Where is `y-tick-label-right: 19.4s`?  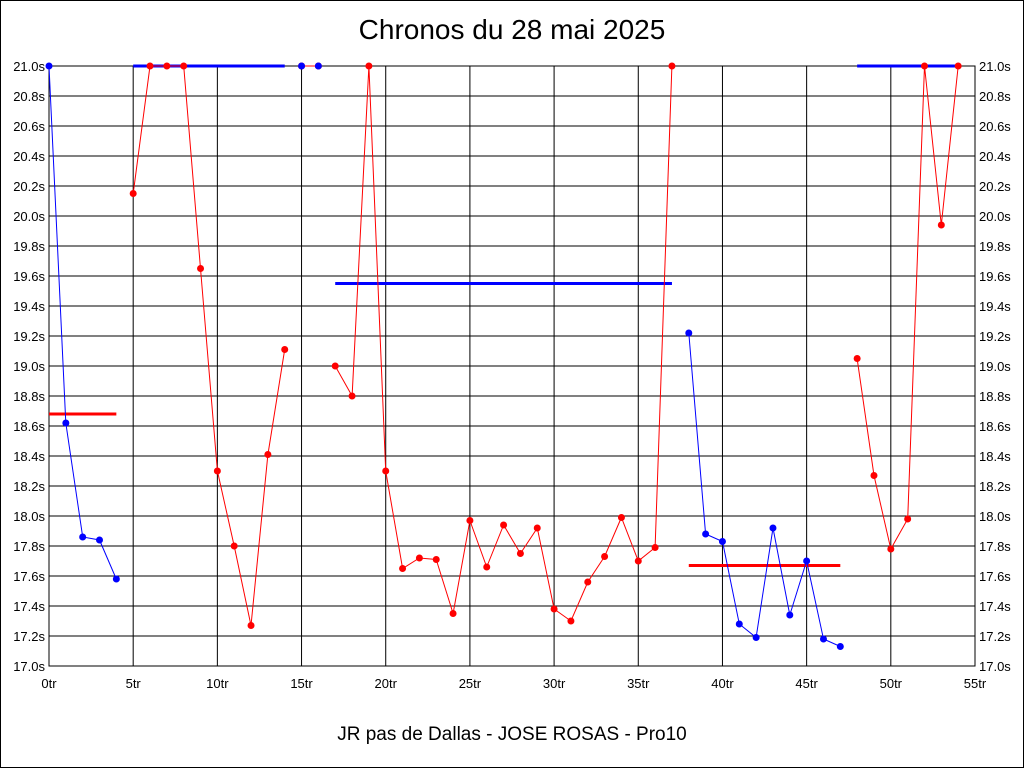 y-tick-label-right: 19.4s is located at coordinates (995, 306).